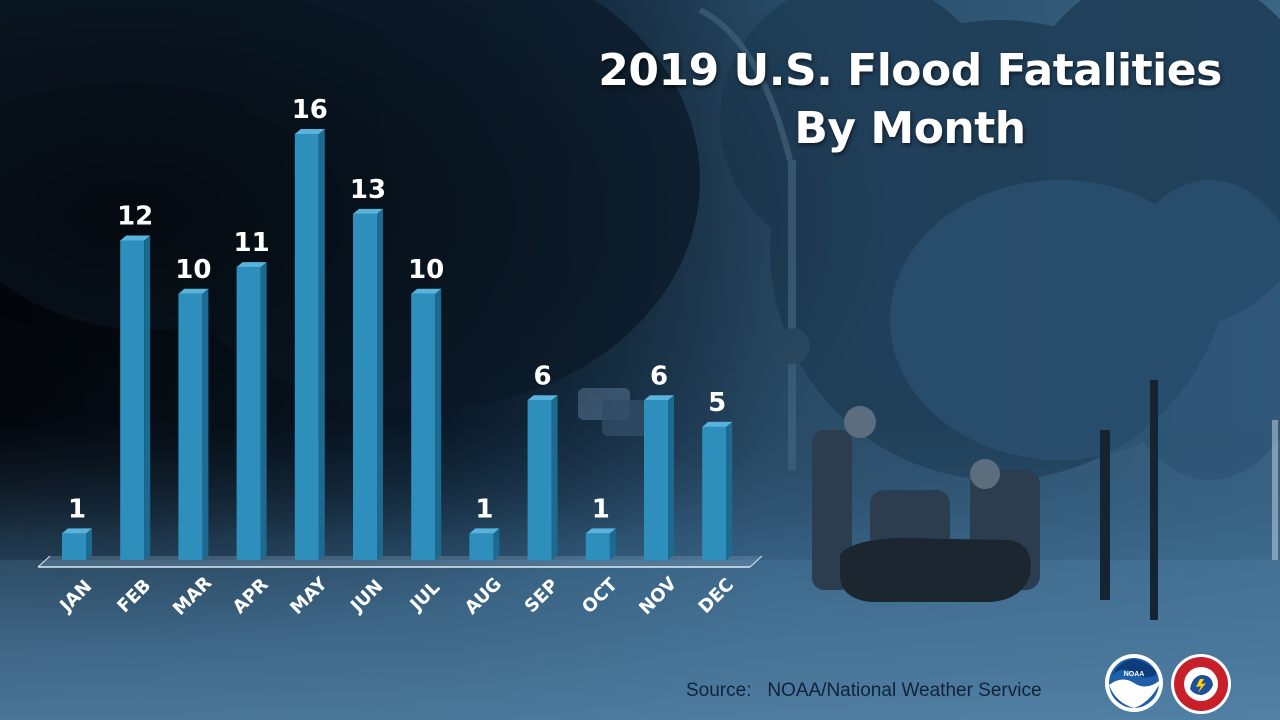  I want to click on chart-title-block: 2019 U.S. Flood Fatalities By Month, so click(910, 100).